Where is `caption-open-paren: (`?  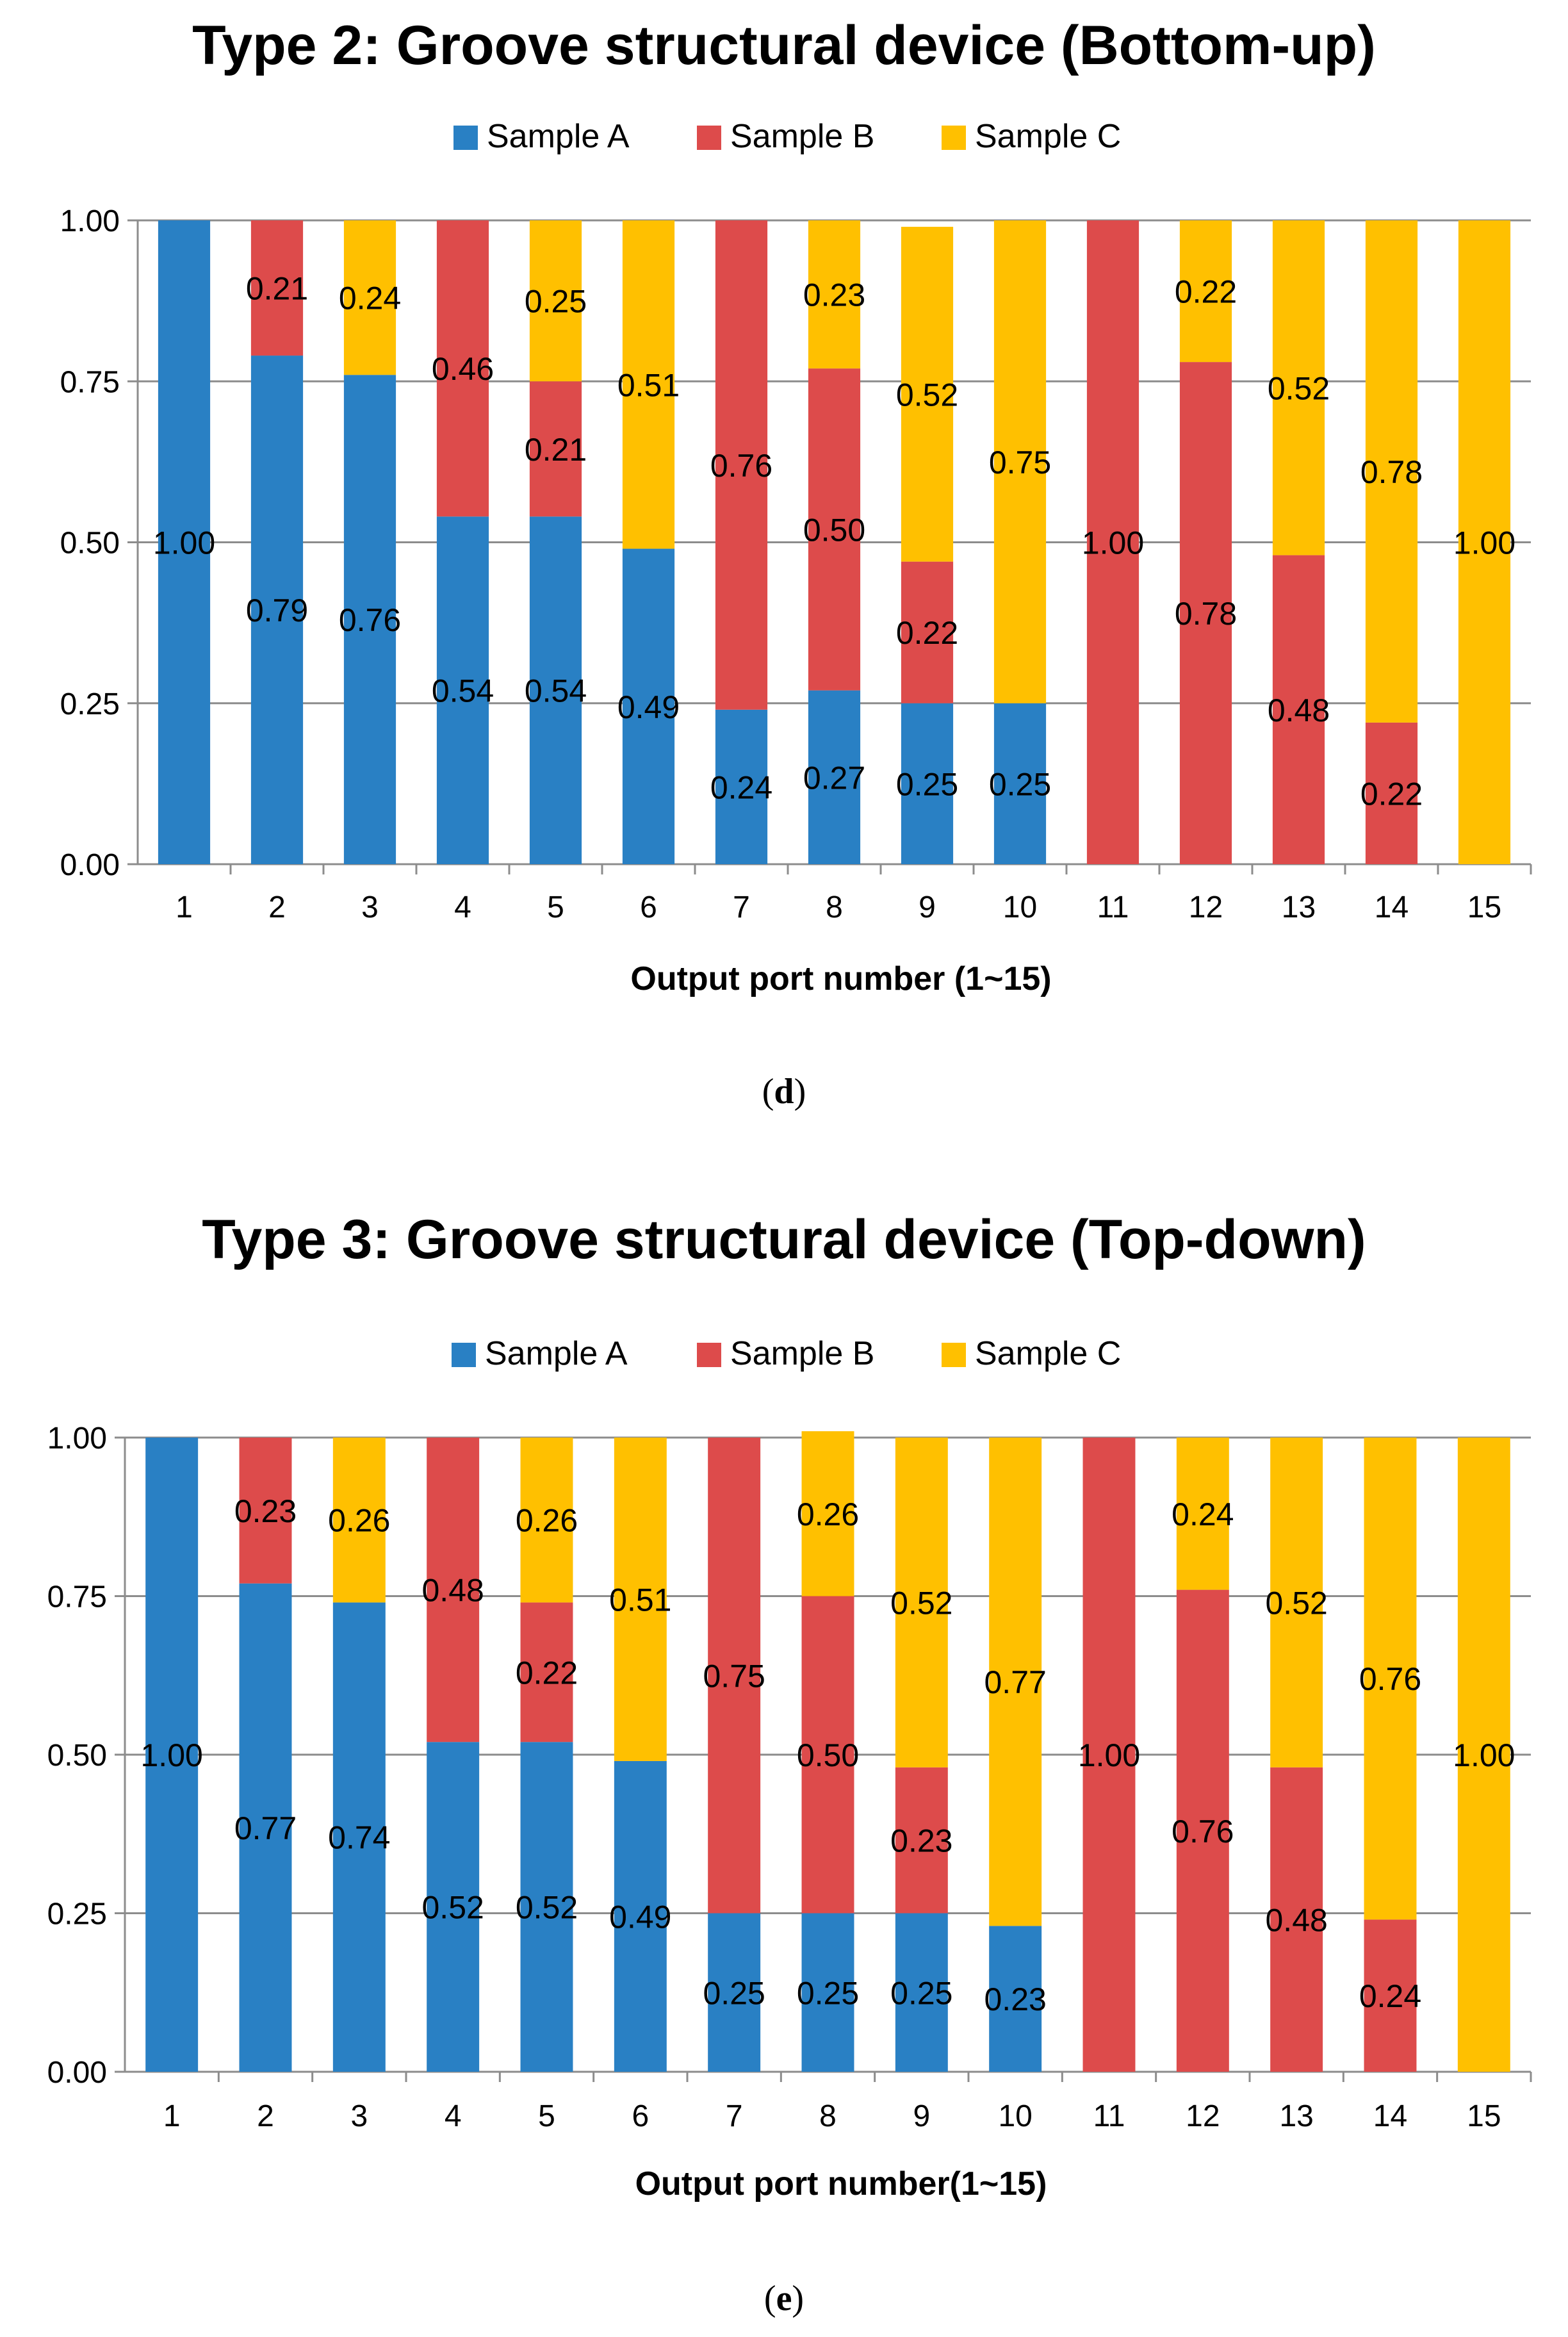 caption-open-paren: ( is located at coordinates (770, 2298).